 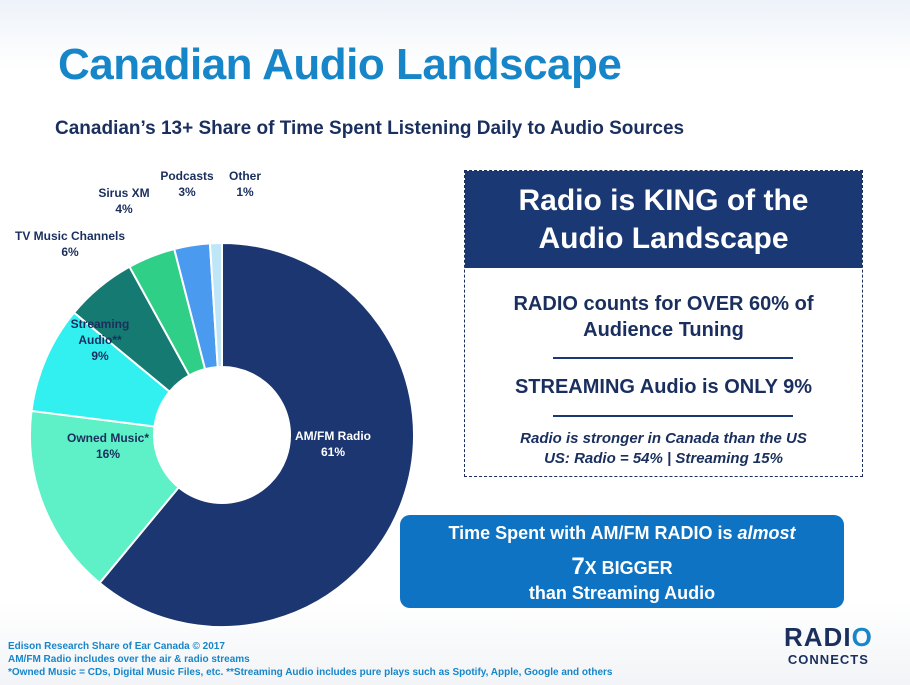 I want to click on logo-radi: RADI, so click(x=818, y=637).